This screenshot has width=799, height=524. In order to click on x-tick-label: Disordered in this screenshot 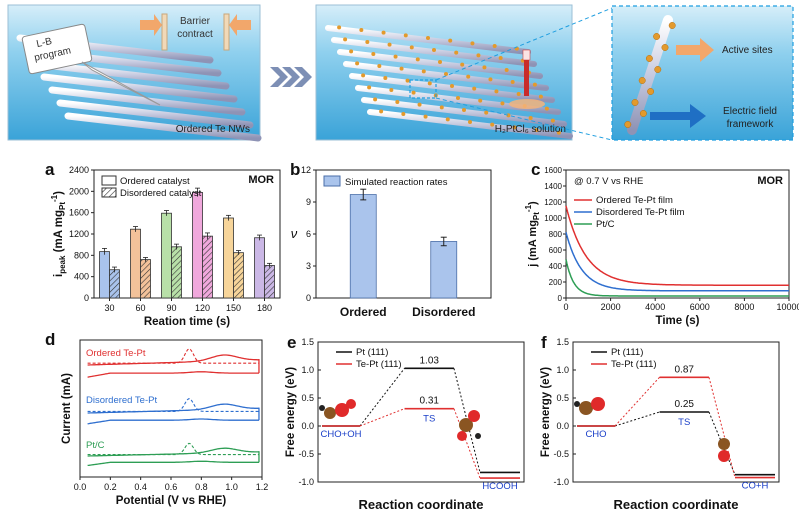, I will do `click(443, 312)`.